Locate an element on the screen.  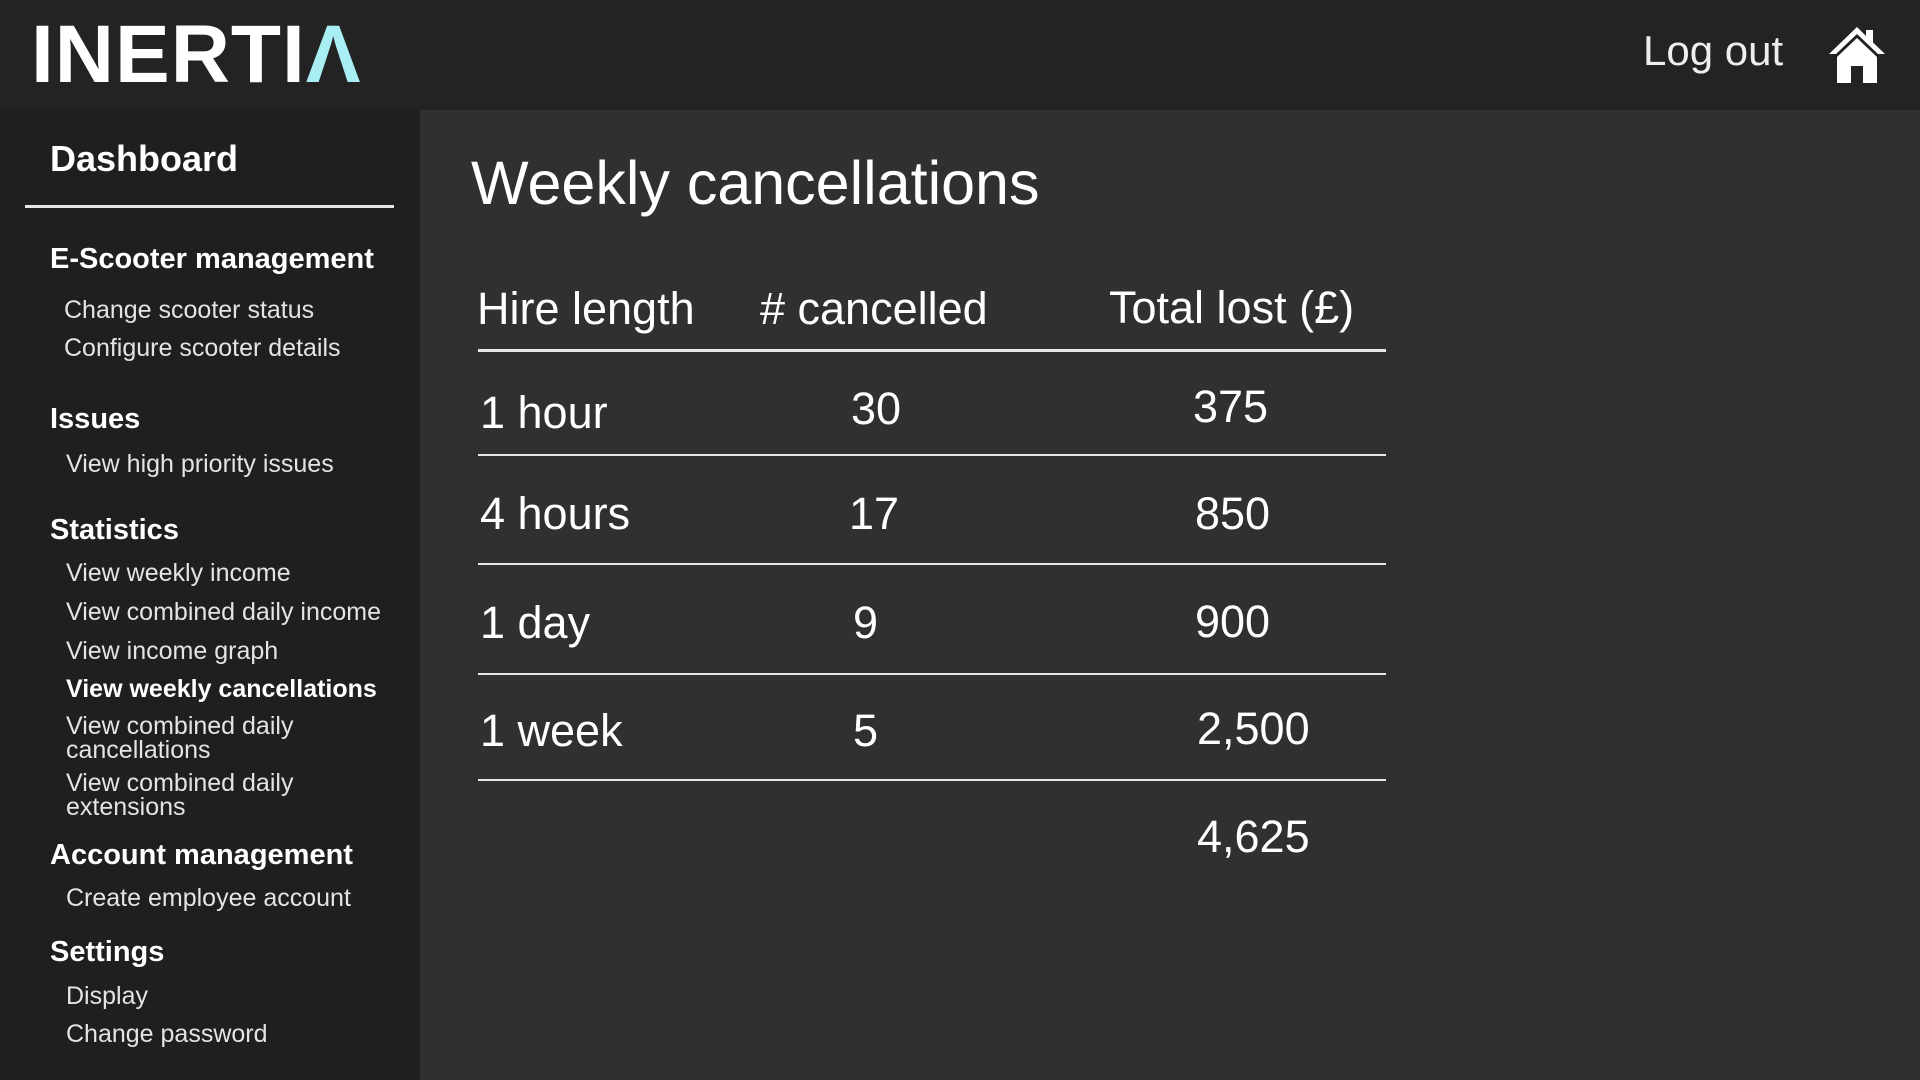
column-header-hire-length: Hire length is located at coordinates (586, 308).